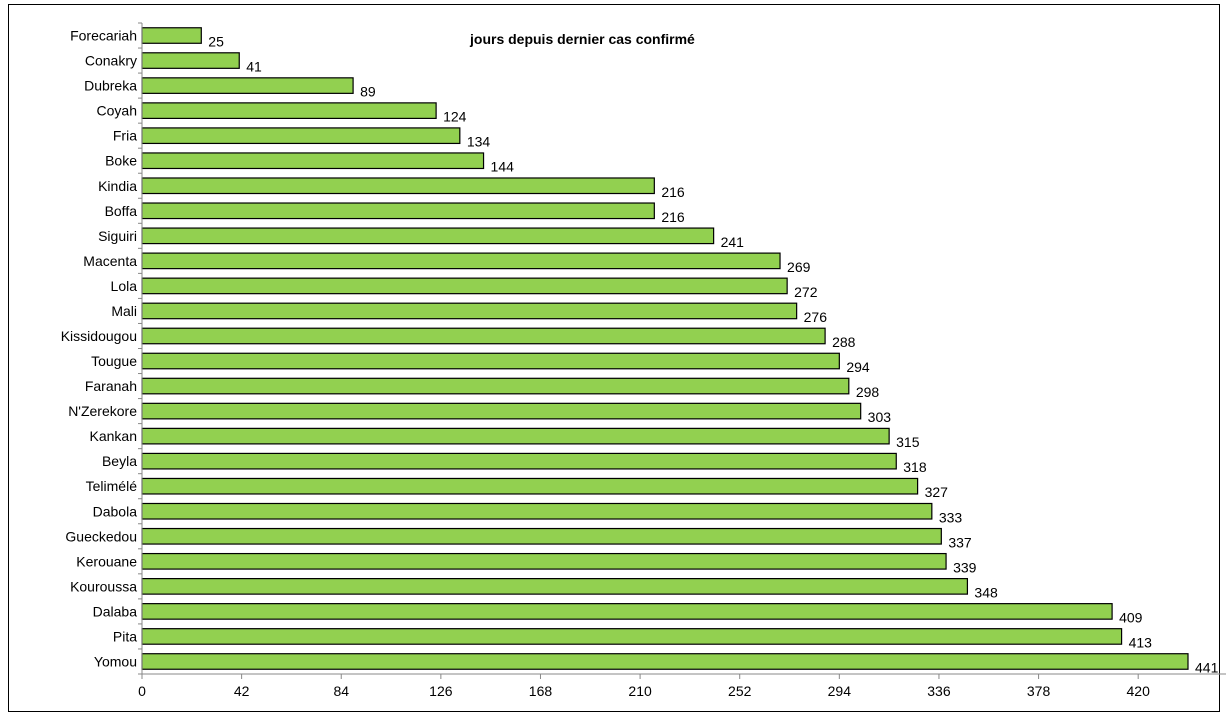 The image size is (1226, 717). What do you see at coordinates (806, 292) in the screenshot?
I see `value-label-11: 272` at bounding box center [806, 292].